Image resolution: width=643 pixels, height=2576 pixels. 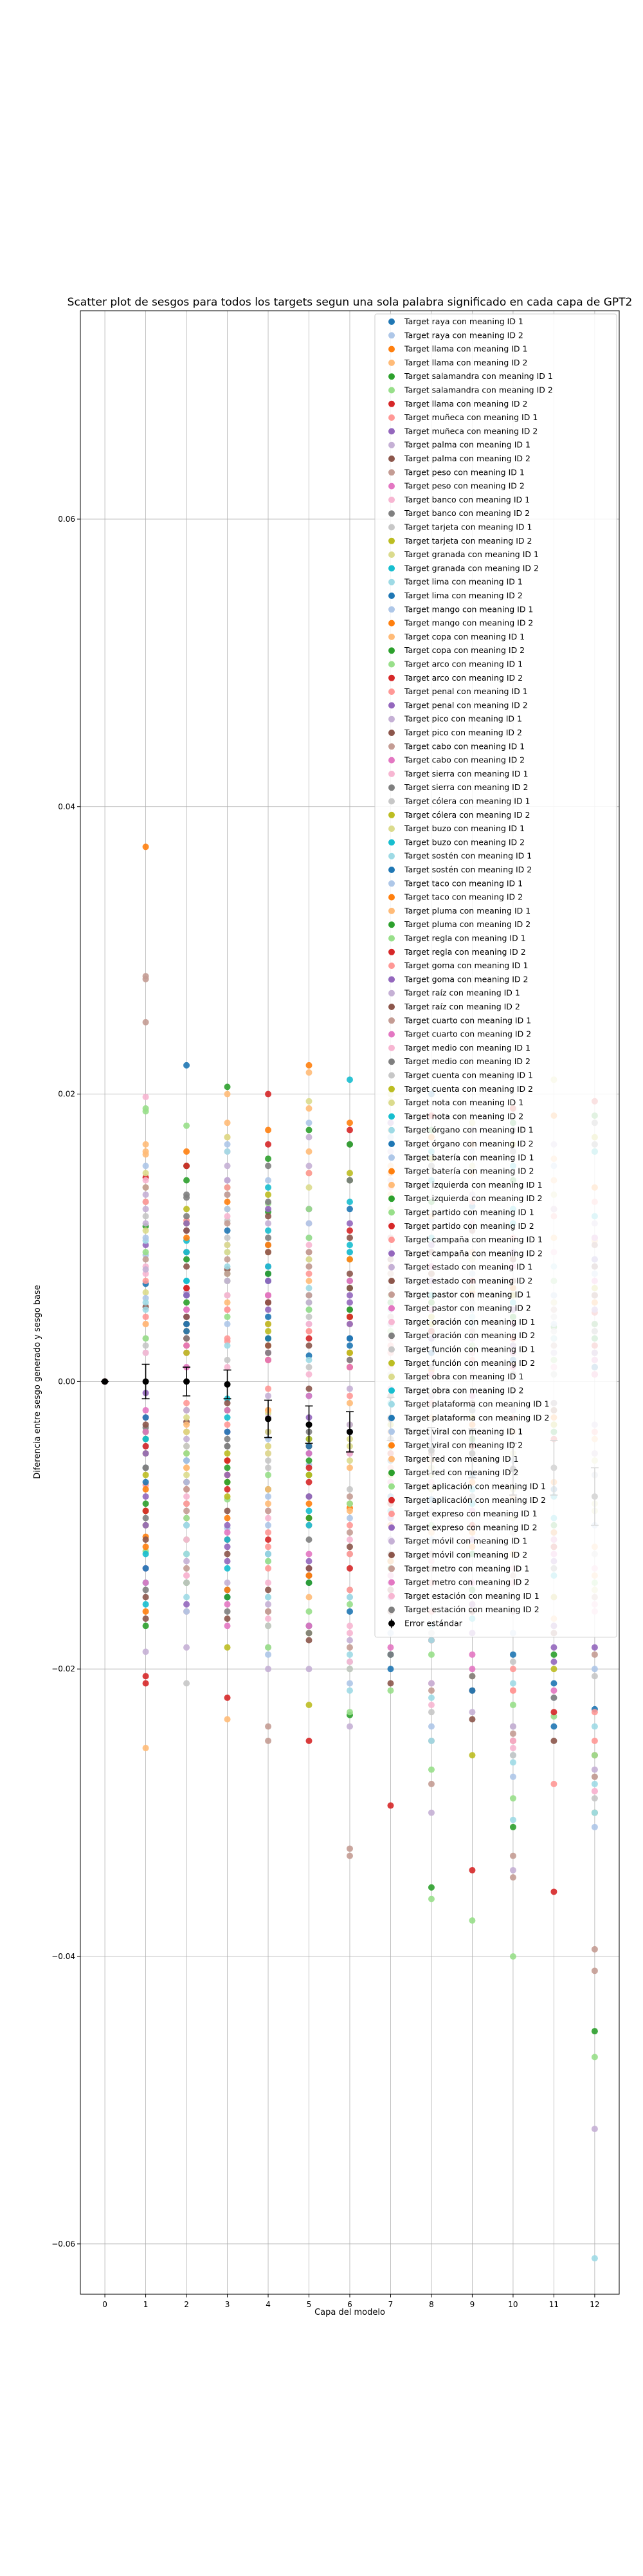 What do you see at coordinates (468, 1267) in the screenshot?
I see `legend-label: Target estado con meaning ID 1` at bounding box center [468, 1267].